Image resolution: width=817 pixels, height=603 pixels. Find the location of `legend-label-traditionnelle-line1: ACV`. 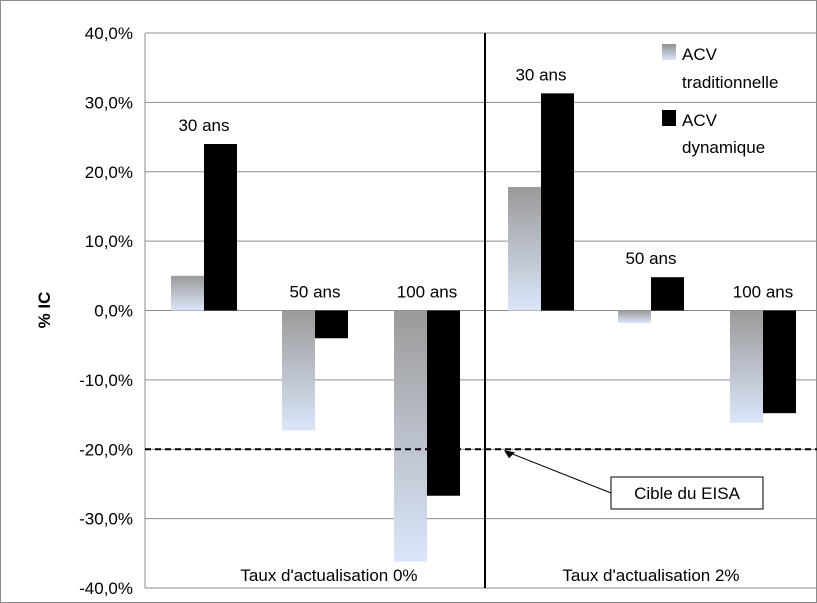

legend-label-traditionnelle-line1: ACV is located at coordinates (700, 54).